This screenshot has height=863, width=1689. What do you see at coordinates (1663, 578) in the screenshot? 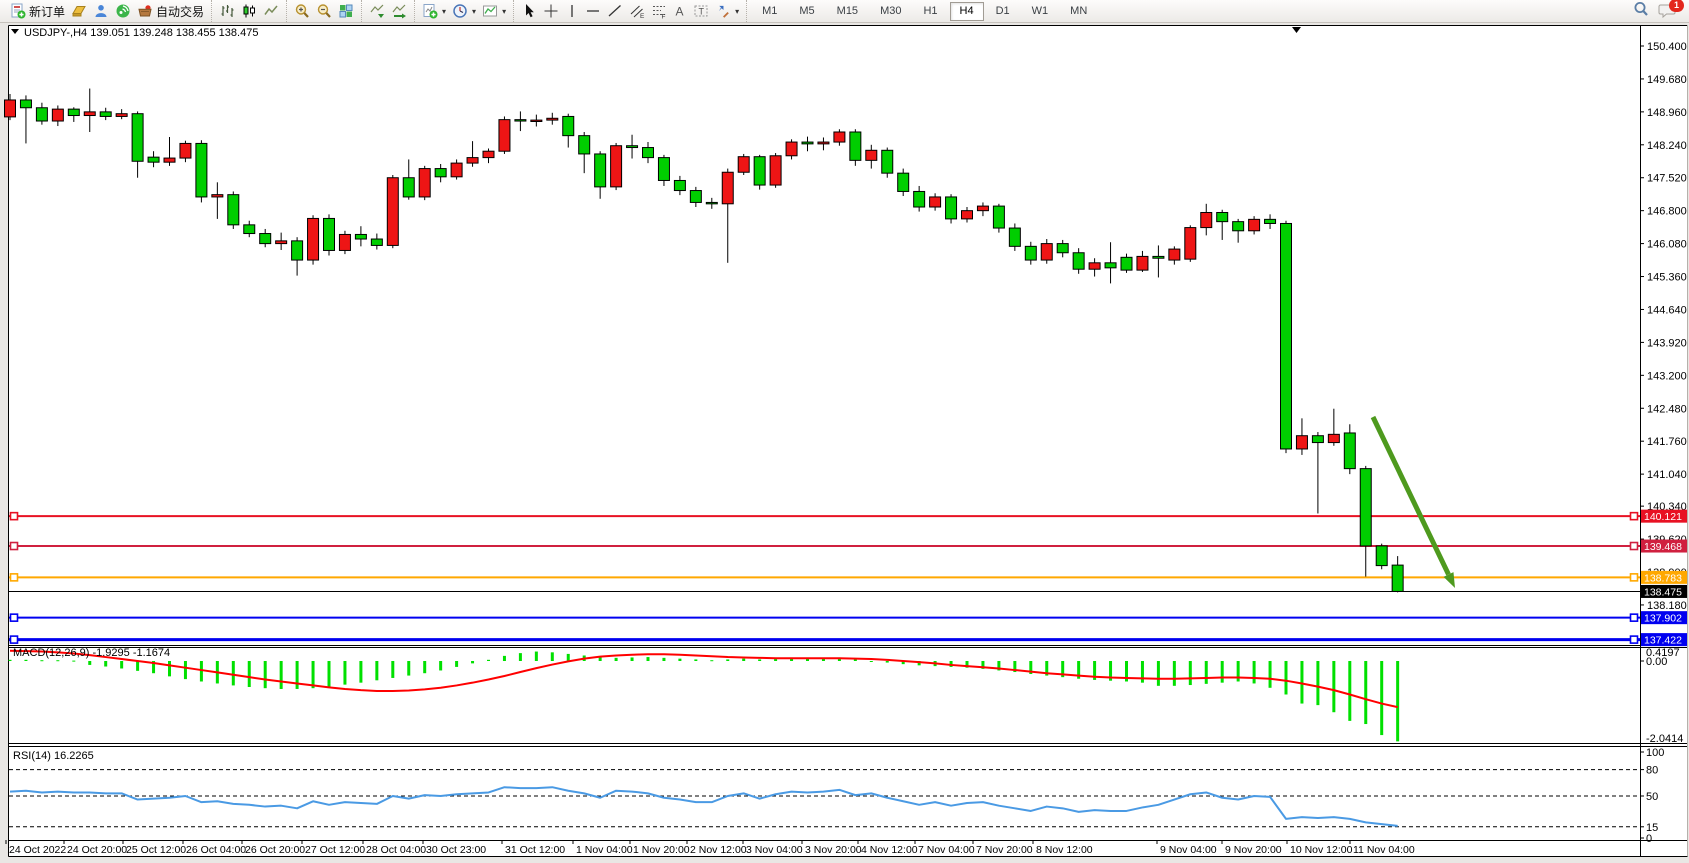
I see `svg-text: 138.783` at bounding box center [1663, 578].